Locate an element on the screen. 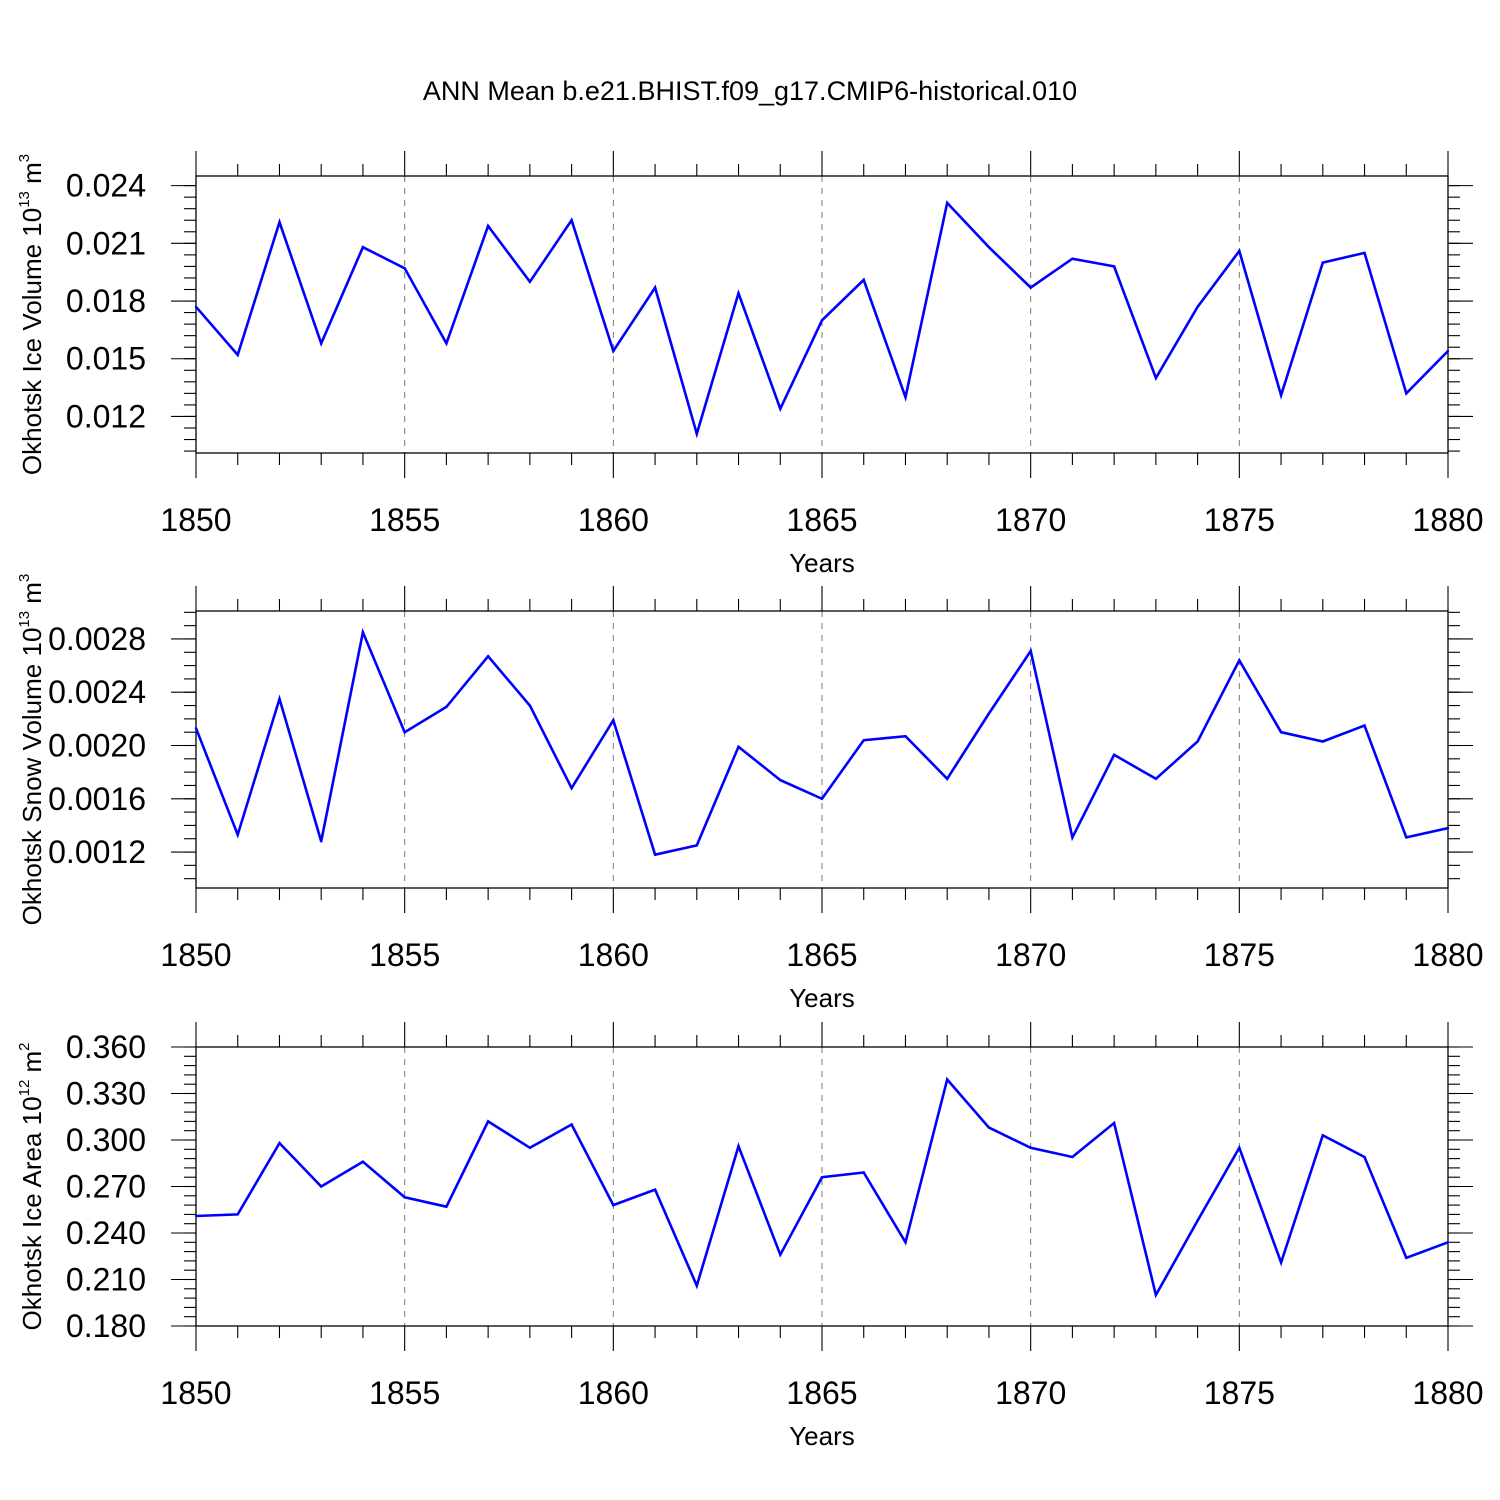 Image resolution: width=1500 pixels, height=1500 pixels. y-axis-label: Okhotsk Ice Area 1012 m2 is located at coordinates (31, 1186).